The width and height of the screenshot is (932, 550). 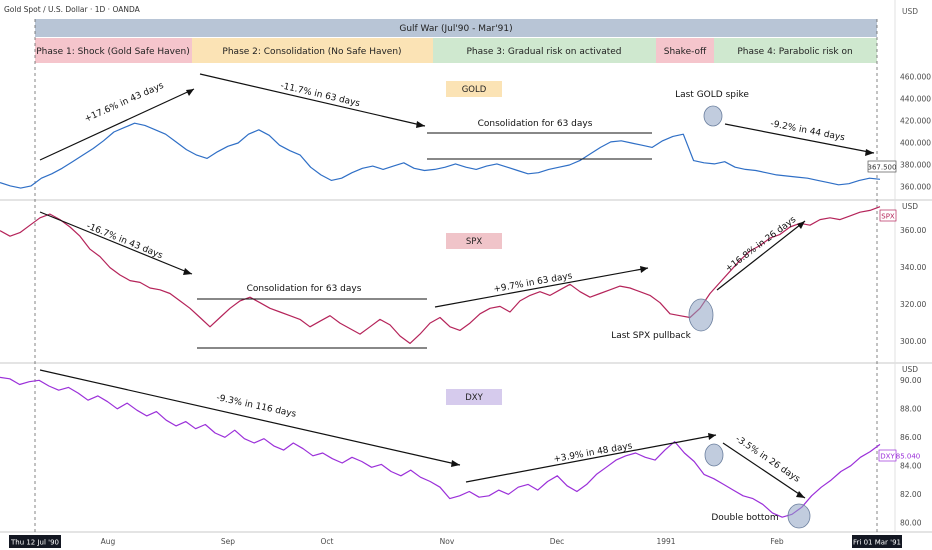 I want to click on dxy-arrow-drop, so click(x=250, y=417).